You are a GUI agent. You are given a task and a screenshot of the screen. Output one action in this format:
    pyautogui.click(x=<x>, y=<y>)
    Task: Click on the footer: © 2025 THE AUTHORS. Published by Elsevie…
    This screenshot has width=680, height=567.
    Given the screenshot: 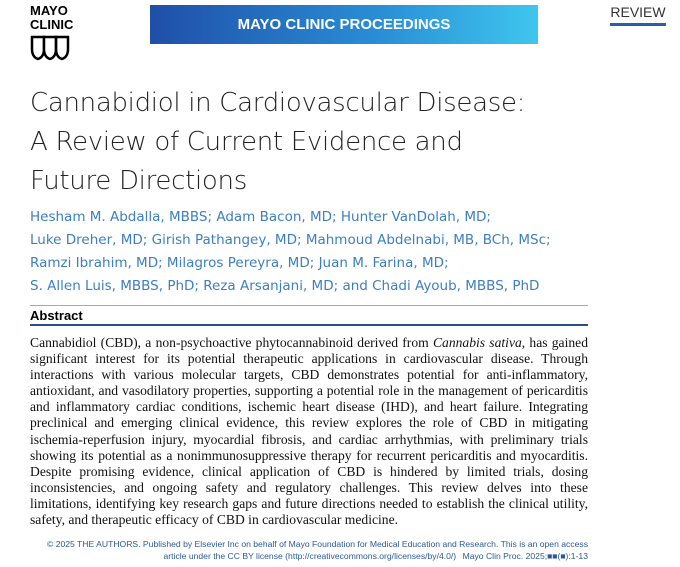 What is the action you would take?
    pyautogui.click(x=309, y=550)
    